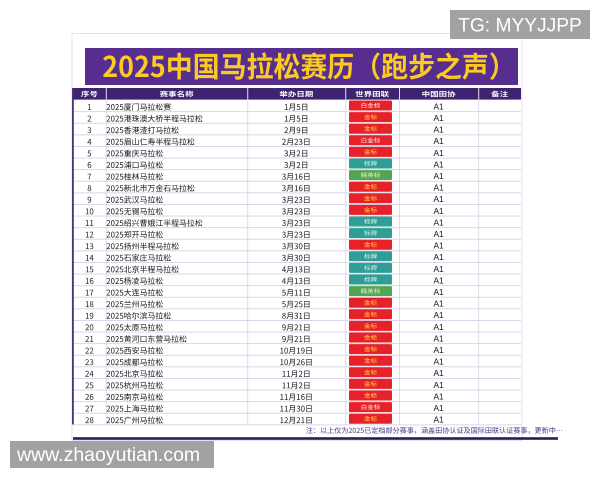  I want to click on svg-text: TG: MYYJJPP, so click(520, 26).